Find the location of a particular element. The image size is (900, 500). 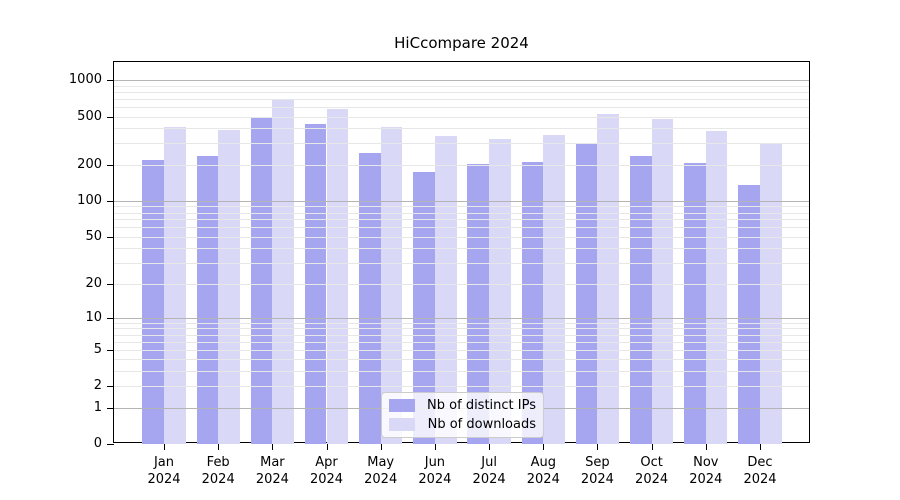

bar-distinct-ips-nov is located at coordinates (695, 303).